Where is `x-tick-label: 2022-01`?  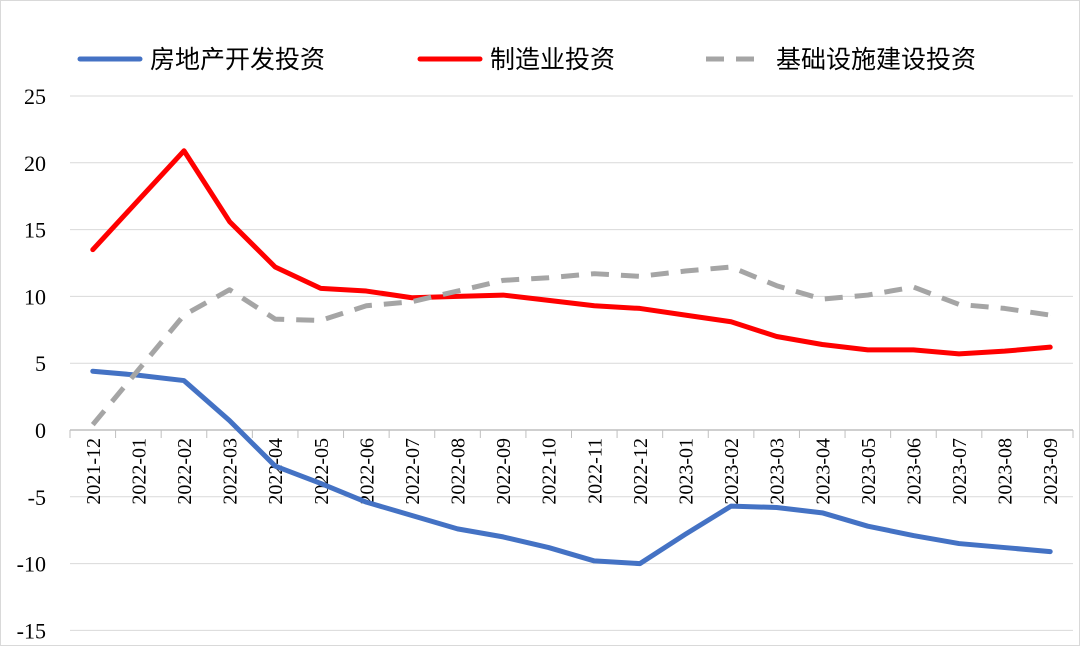 x-tick-label: 2022-01 is located at coordinates (139, 471).